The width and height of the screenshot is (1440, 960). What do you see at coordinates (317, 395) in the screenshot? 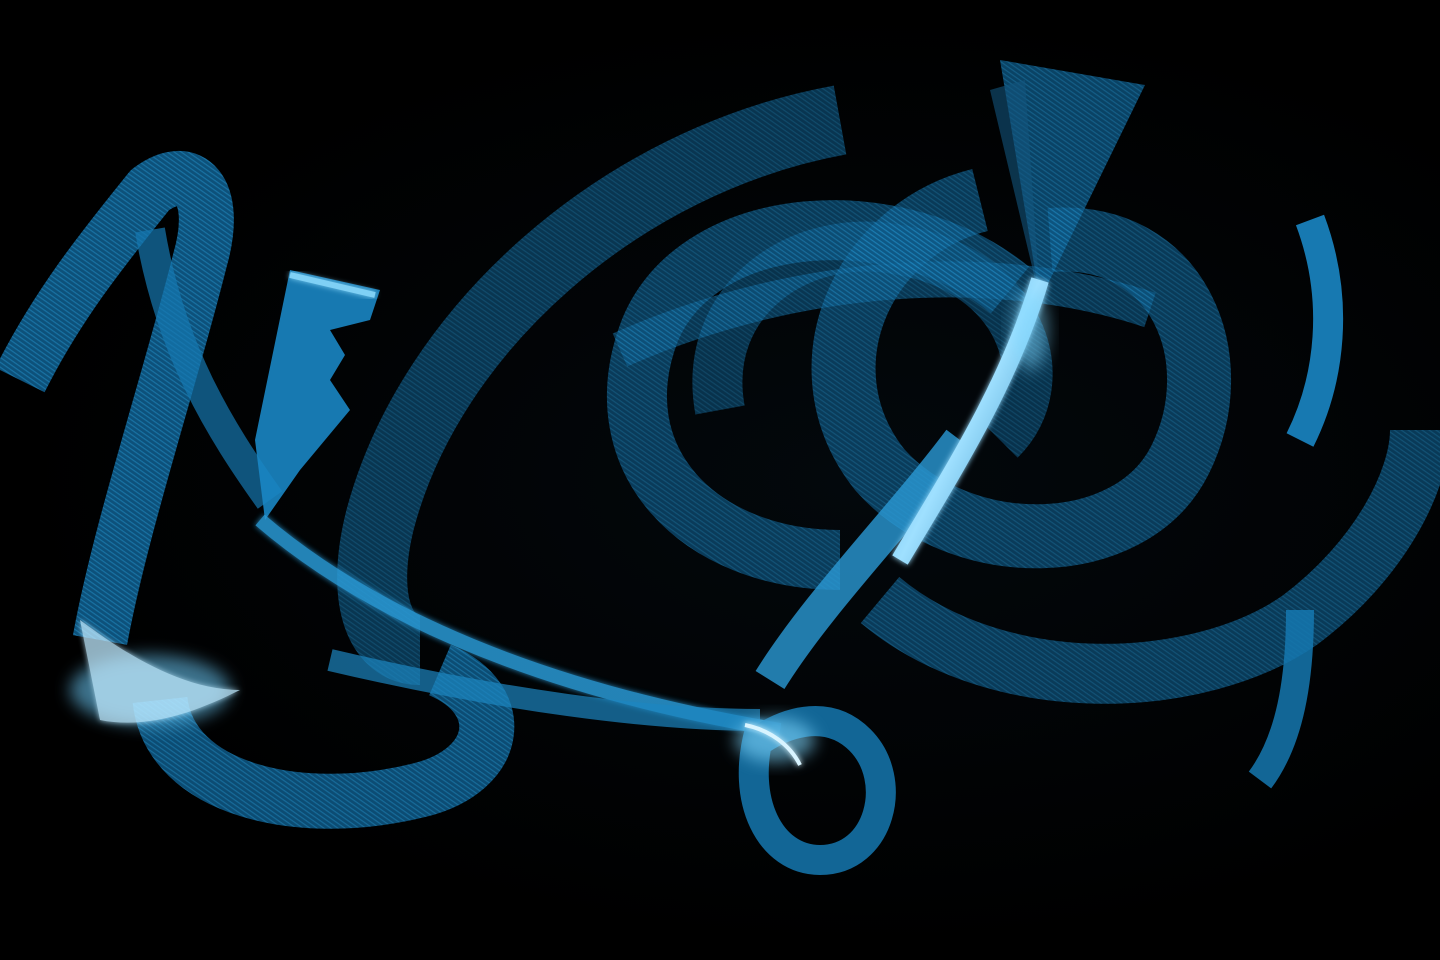
I see `light-trail-letter-e` at bounding box center [317, 395].